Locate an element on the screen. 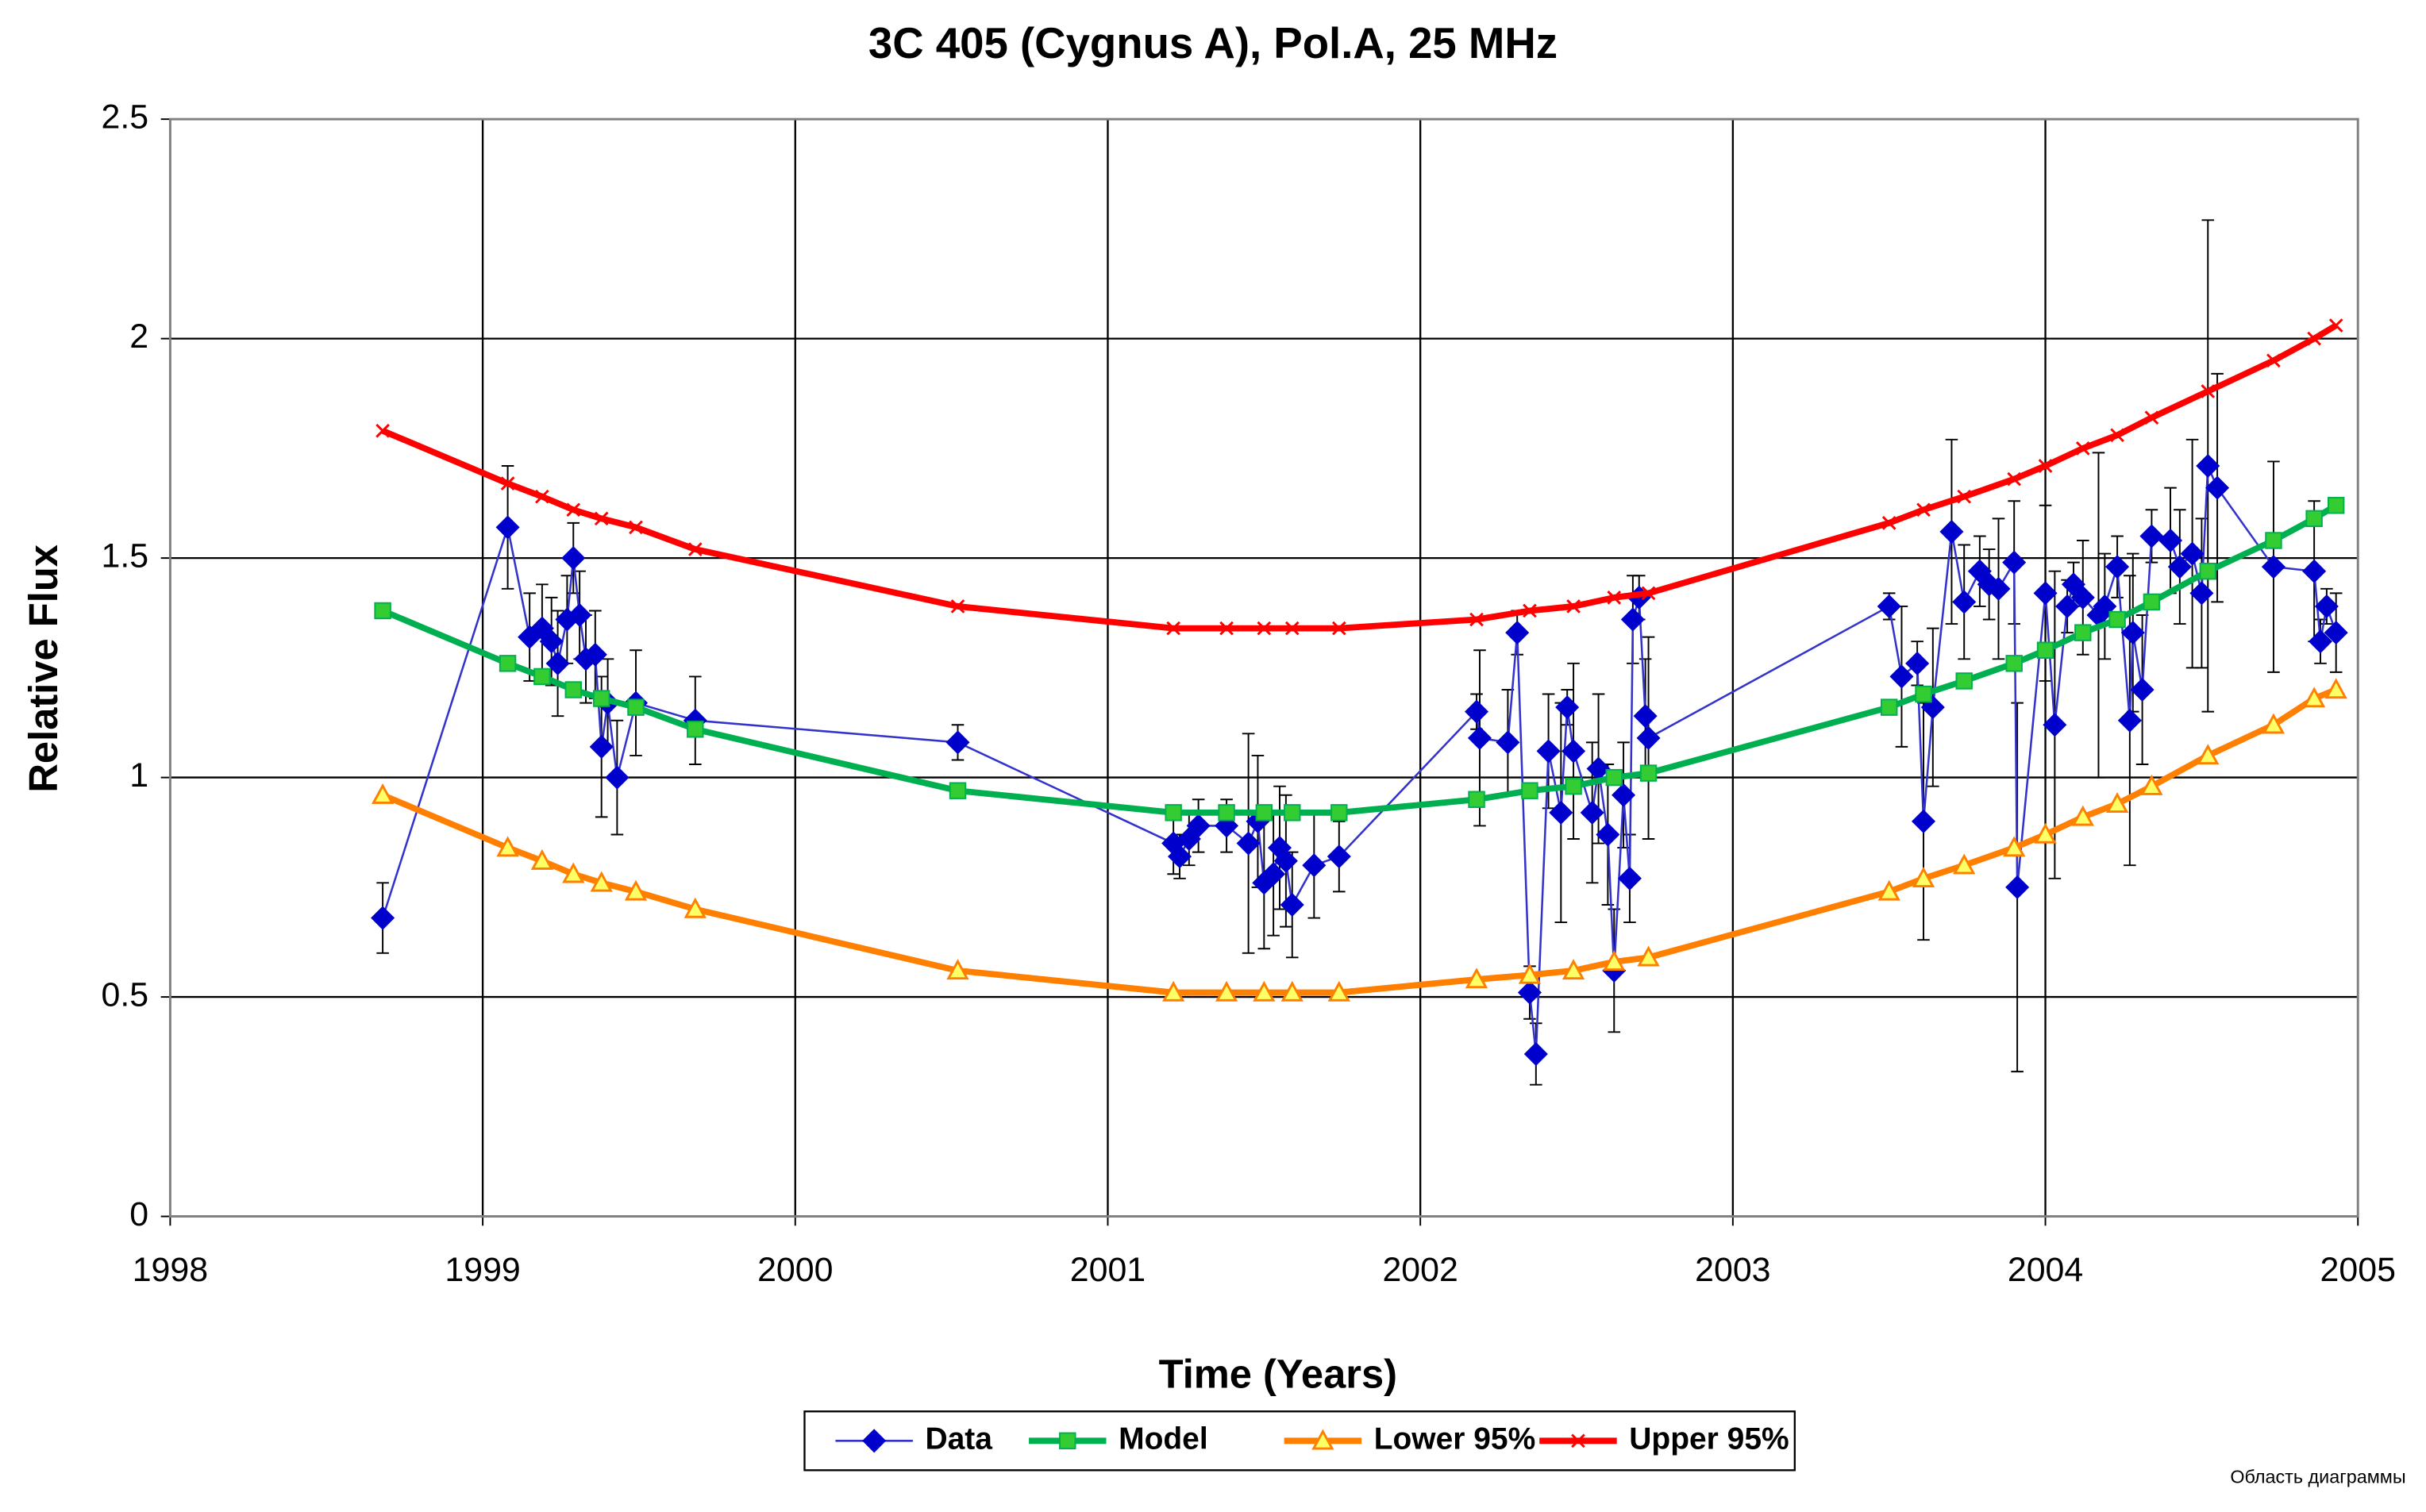 This screenshot has width=2426, height=1512. y-tick-label: 1 is located at coordinates (138, 775).